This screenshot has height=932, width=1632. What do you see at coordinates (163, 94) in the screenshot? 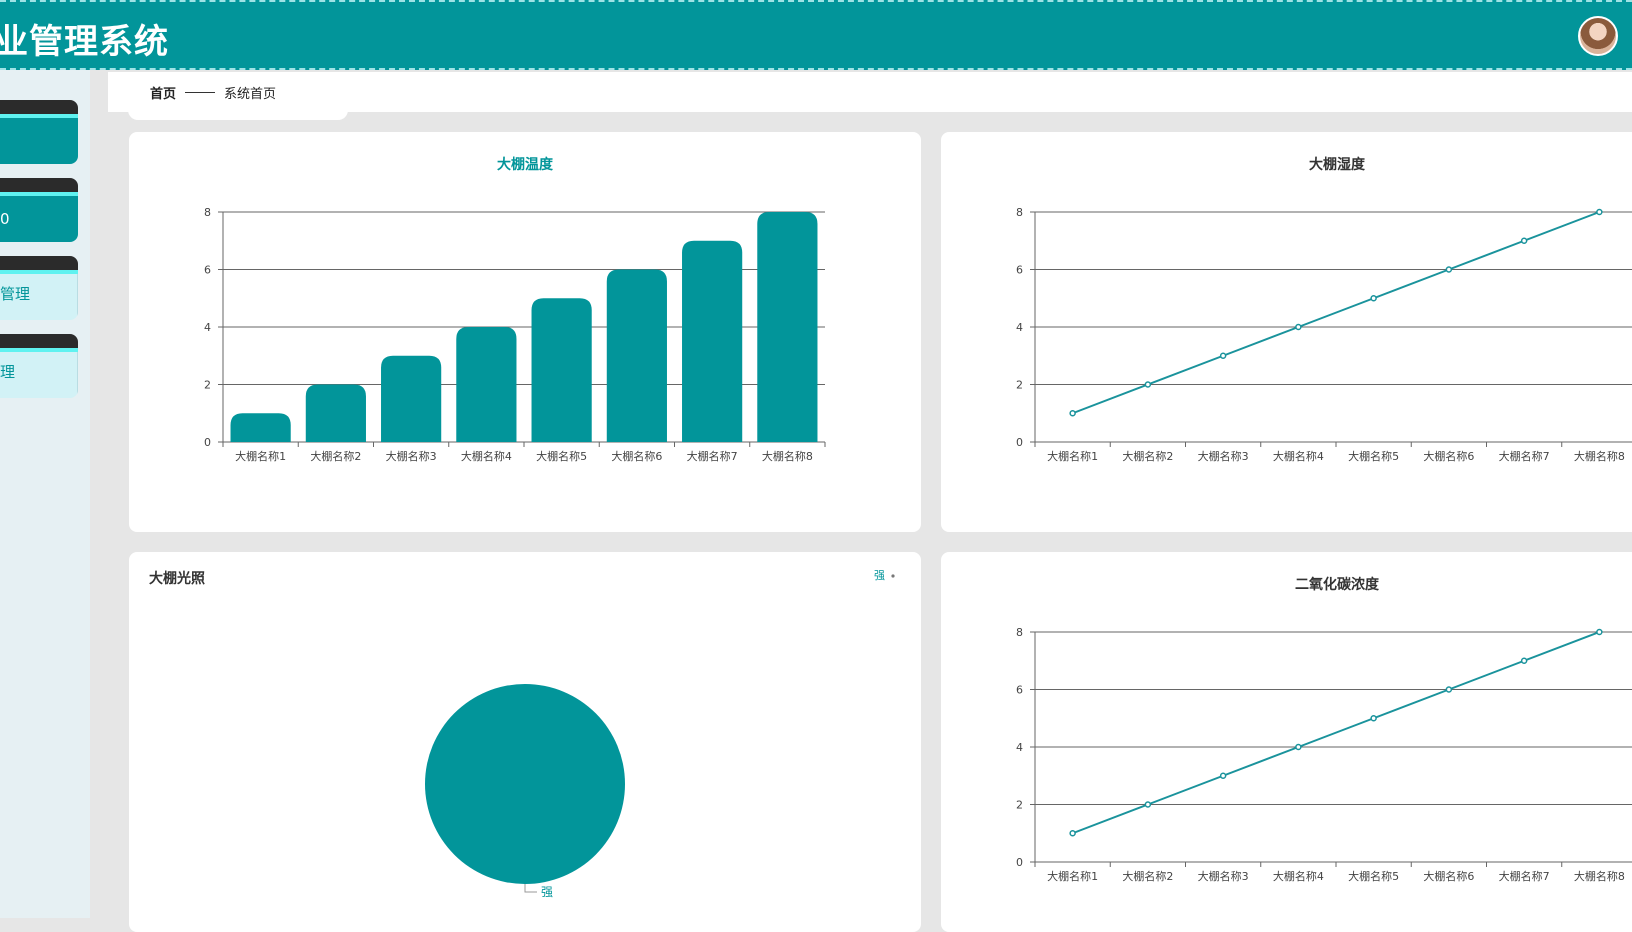
I see `breadcrumb-home: 首页` at bounding box center [163, 94].